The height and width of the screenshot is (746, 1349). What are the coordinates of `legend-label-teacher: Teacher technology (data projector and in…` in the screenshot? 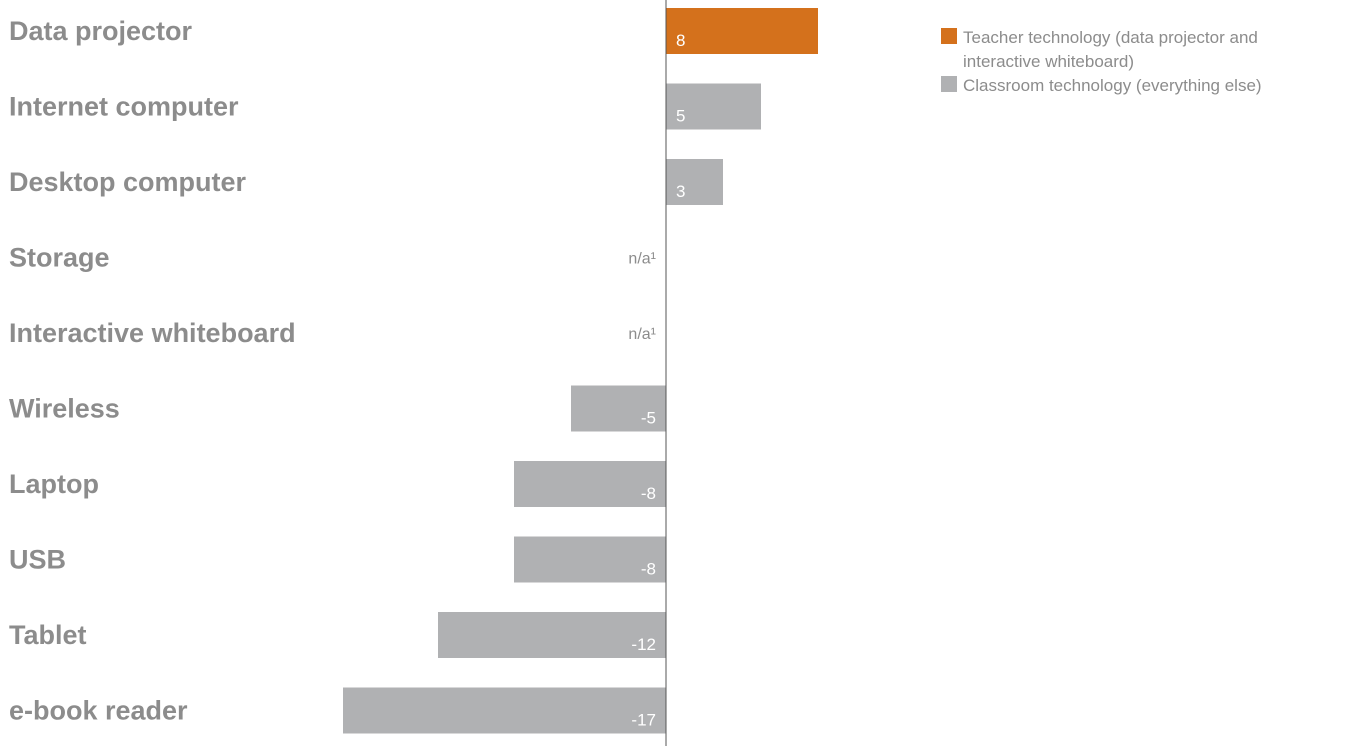 It's located at (1110, 49).